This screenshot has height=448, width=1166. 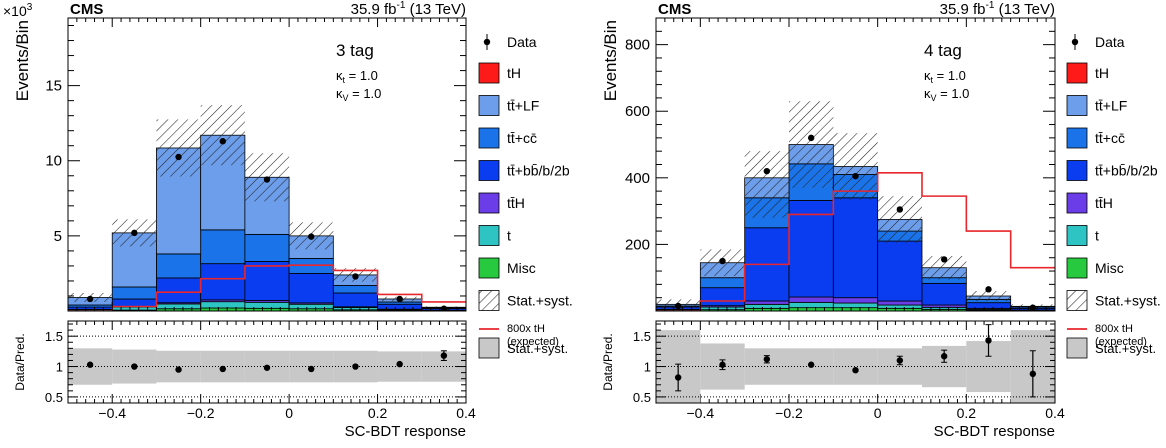 I want to click on y-tick-label: 400, so click(x=637, y=178).